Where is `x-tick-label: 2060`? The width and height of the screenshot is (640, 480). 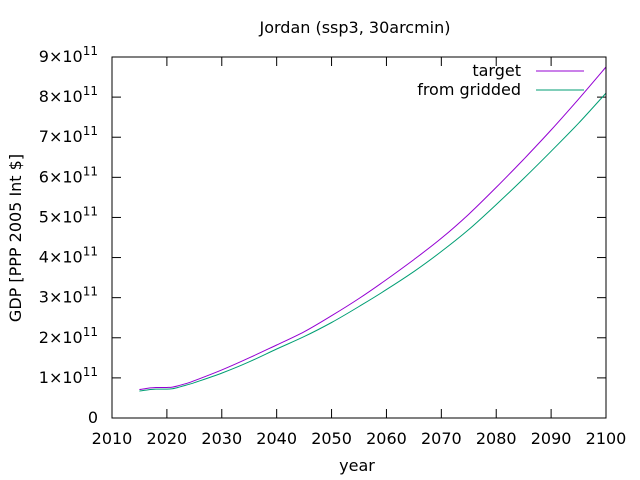
x-tick-label: 2060 is located at coordinates (386, 438).